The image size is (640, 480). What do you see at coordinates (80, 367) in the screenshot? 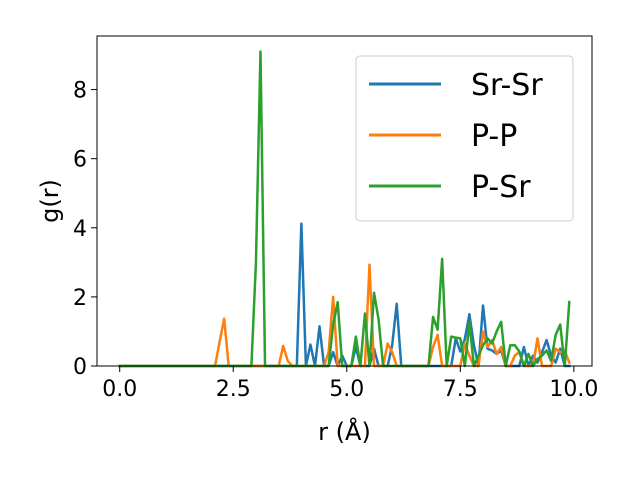
I see `y-tick-label: 0` at bounding box center [80, 367].